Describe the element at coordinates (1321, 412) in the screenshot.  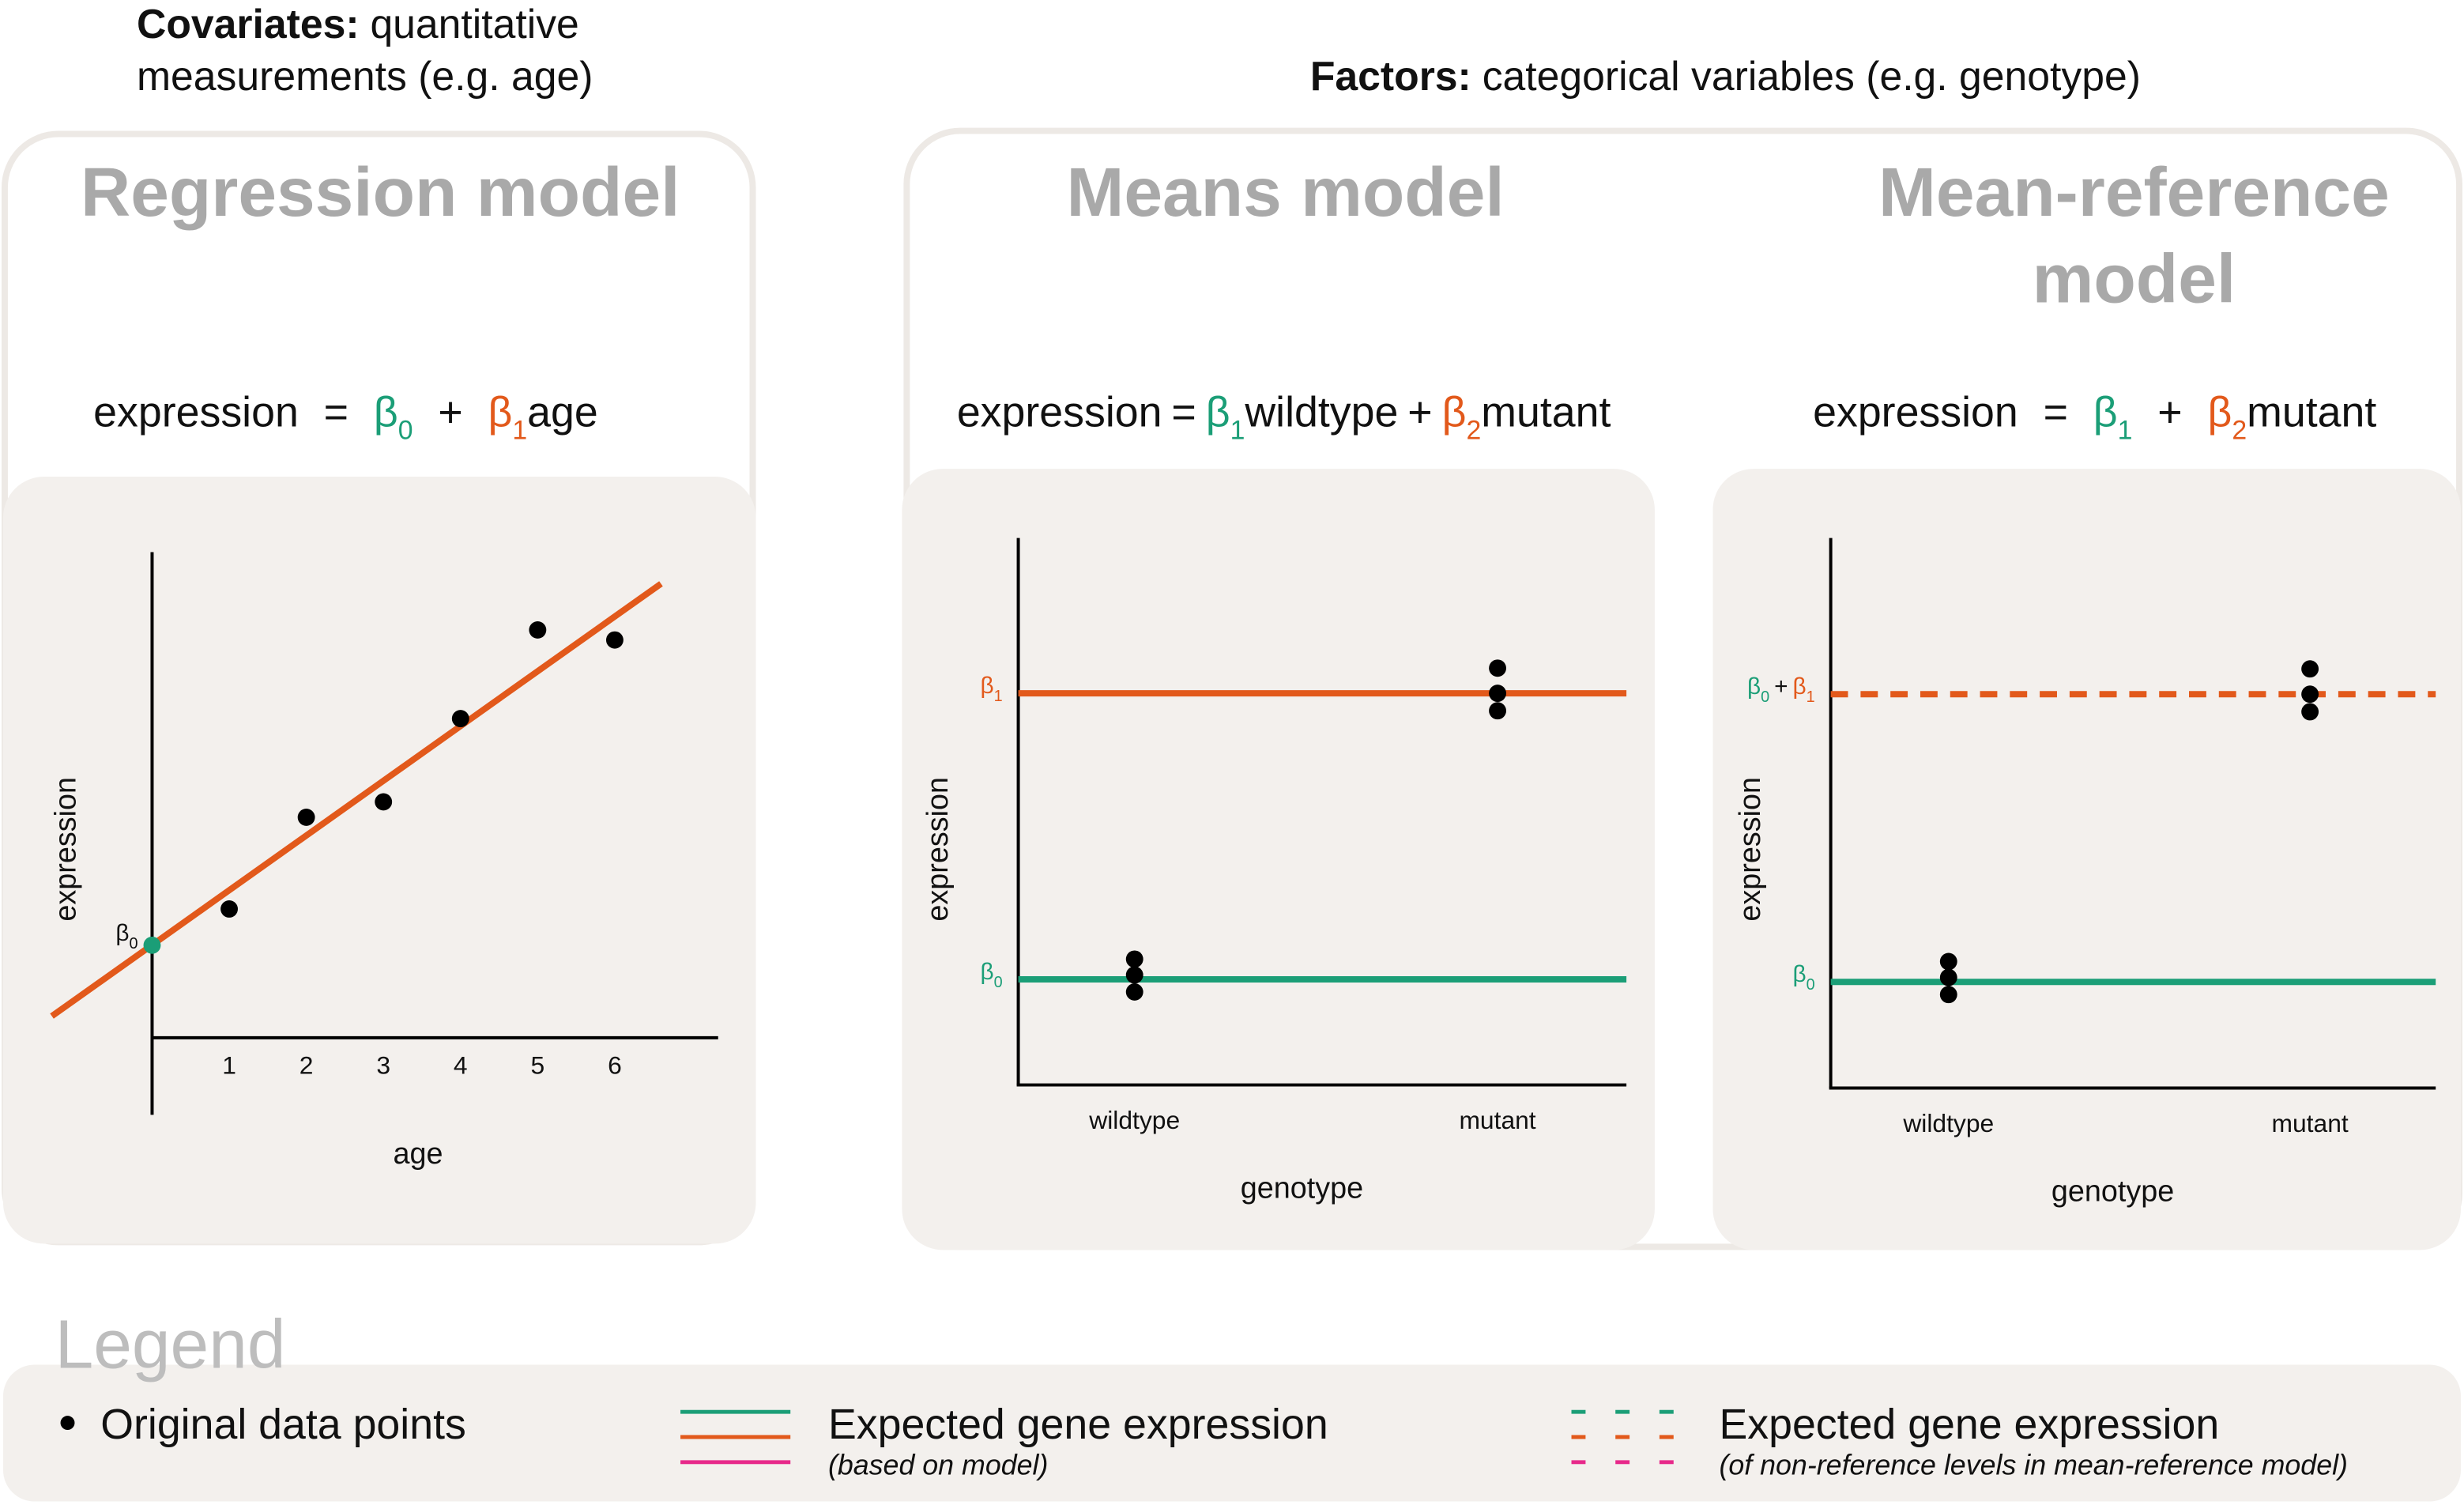
I see `token: wildtype` at that location.